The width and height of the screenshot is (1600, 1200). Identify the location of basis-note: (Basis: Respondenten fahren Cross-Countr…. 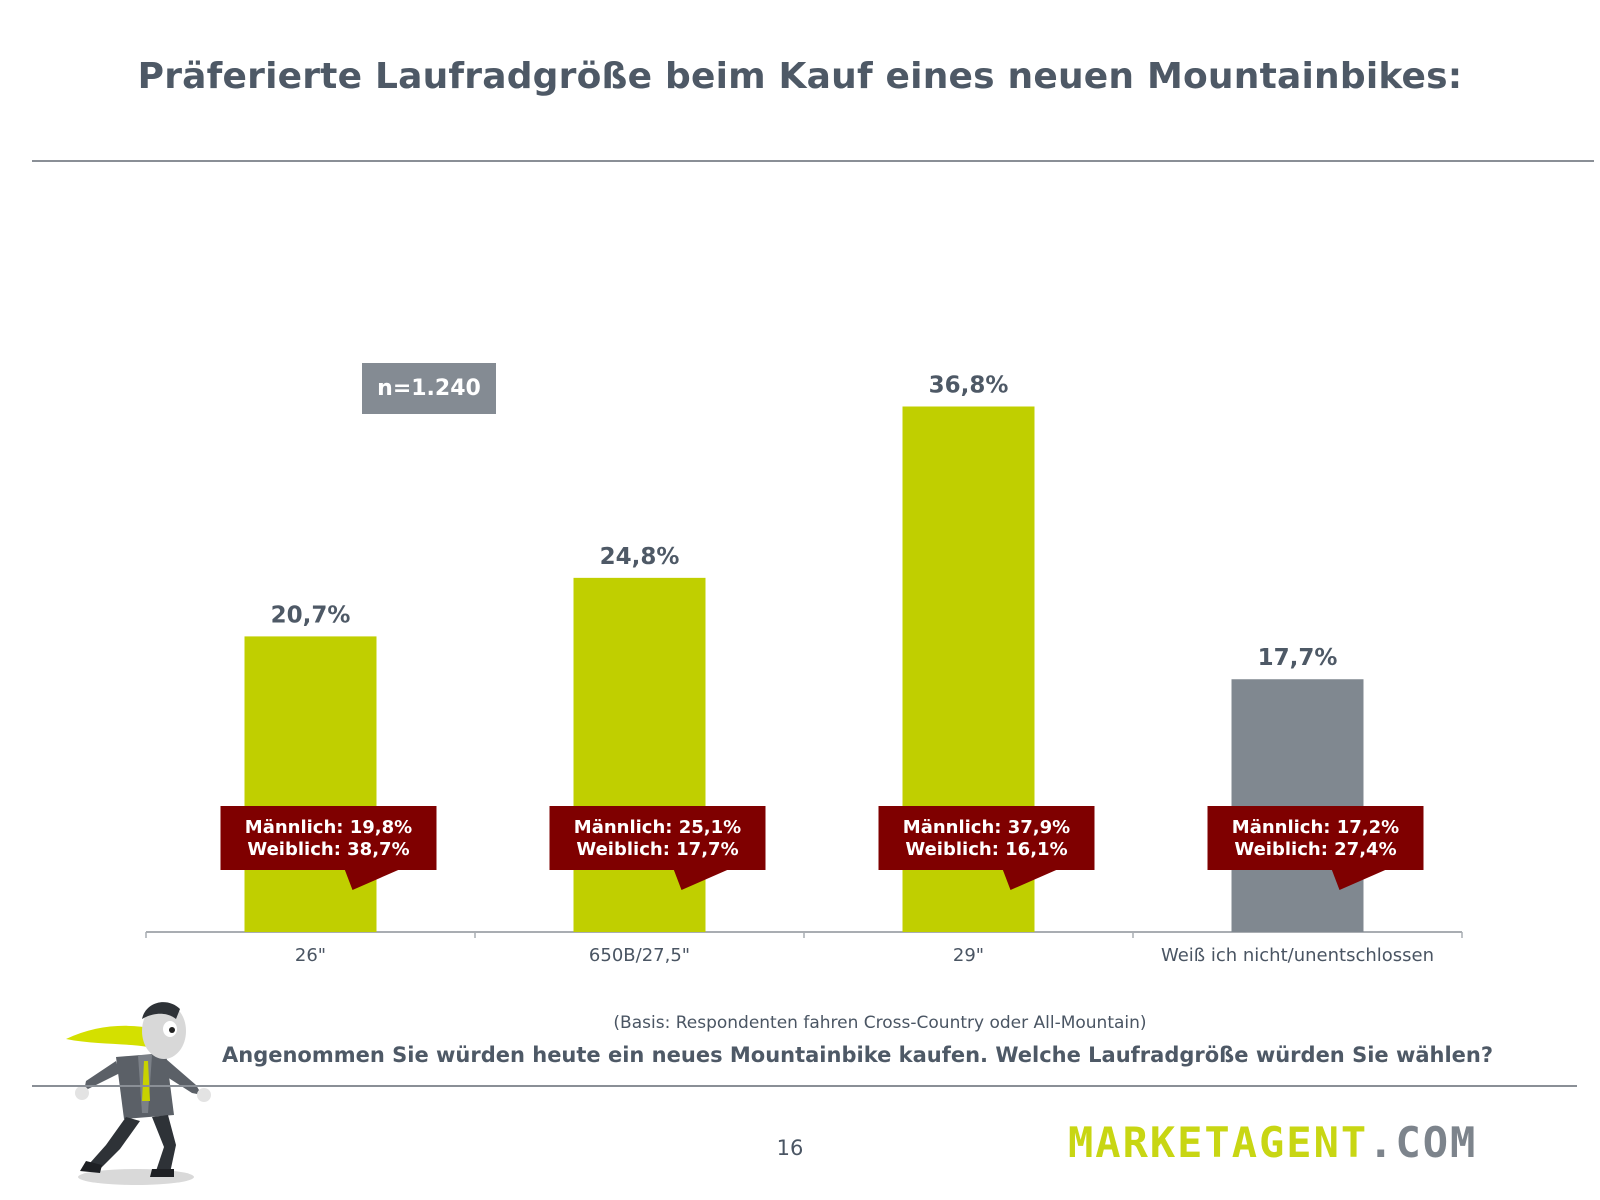
(880, 1023).